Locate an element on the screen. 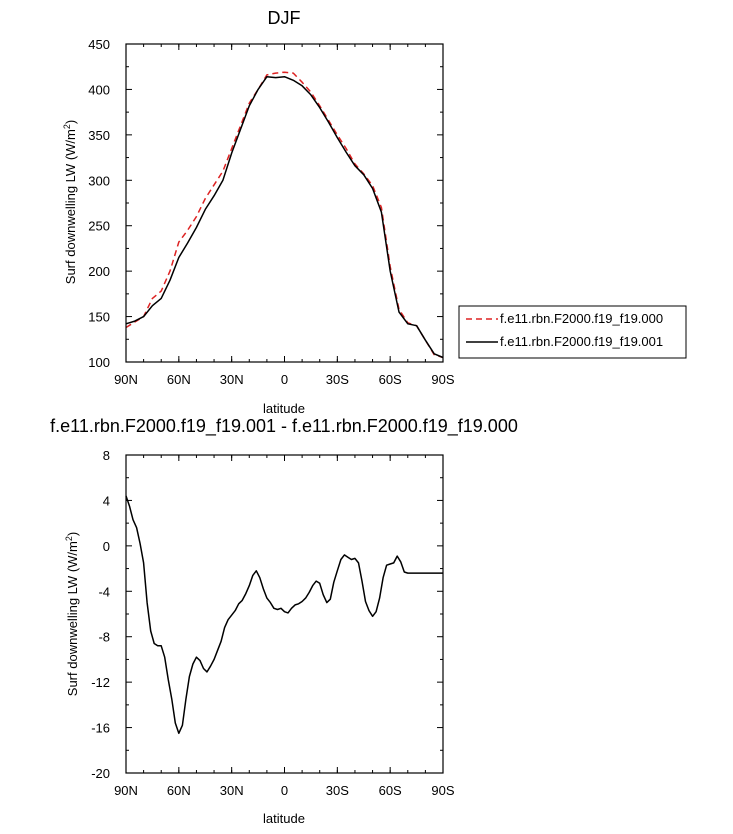  y-tick-label: -8 is located at coordinates (104, 637).